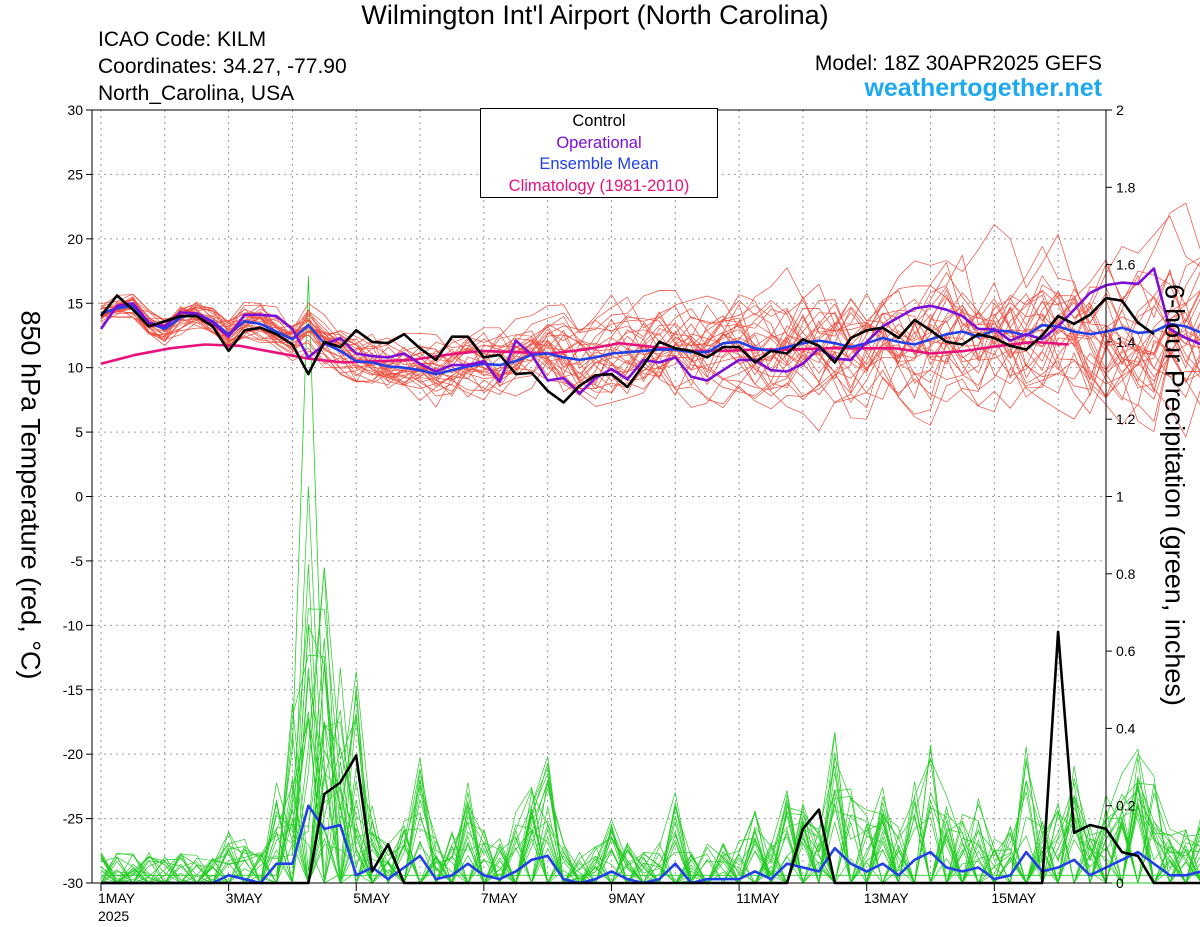 The width and height of the screenshot is (1200, 927). What do you see at coordinates (73, 690) in the screenshot?
I see `y-left-tick-label: -15` at bounding box center [73, 690].